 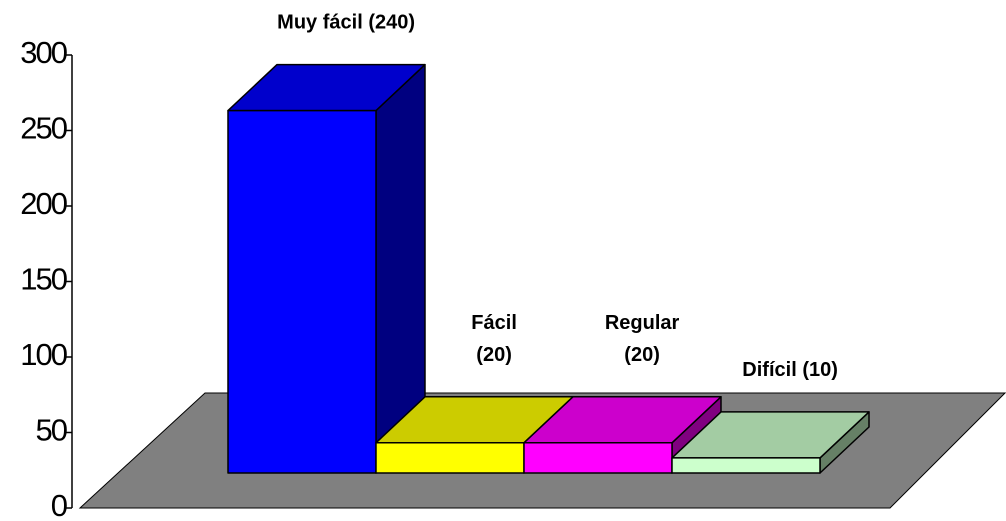 What do you see at coordinates (43, 128) in the screenshot?
I see `y-tick-label: 250` at bounding box center [43, 128].